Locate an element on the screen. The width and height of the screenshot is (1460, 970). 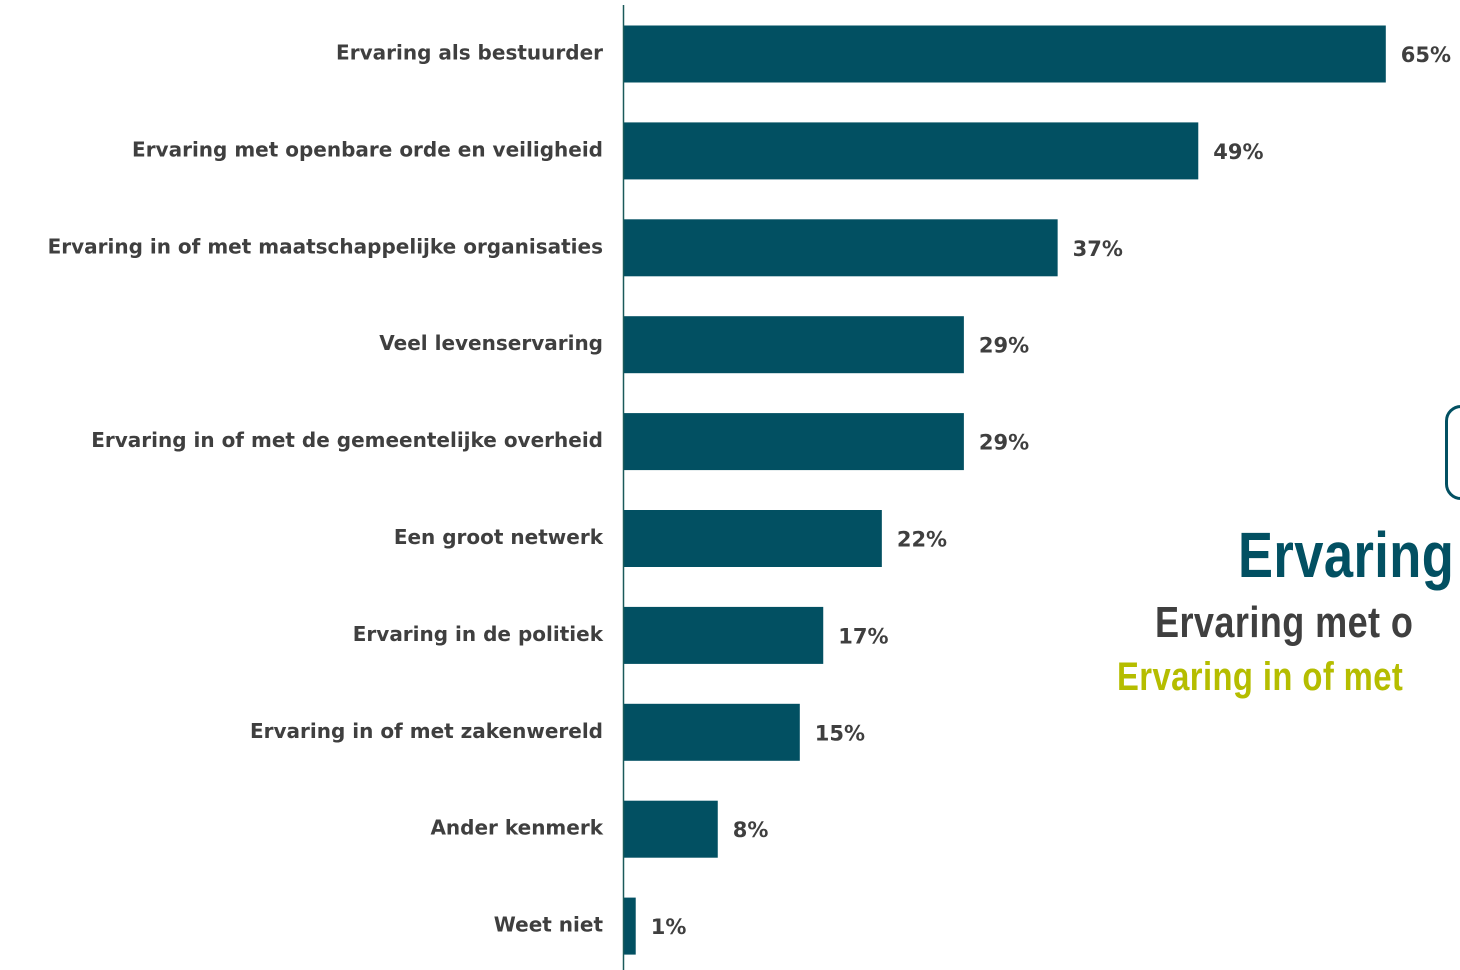
overlay-frame is located at coordinates (1452, 452).